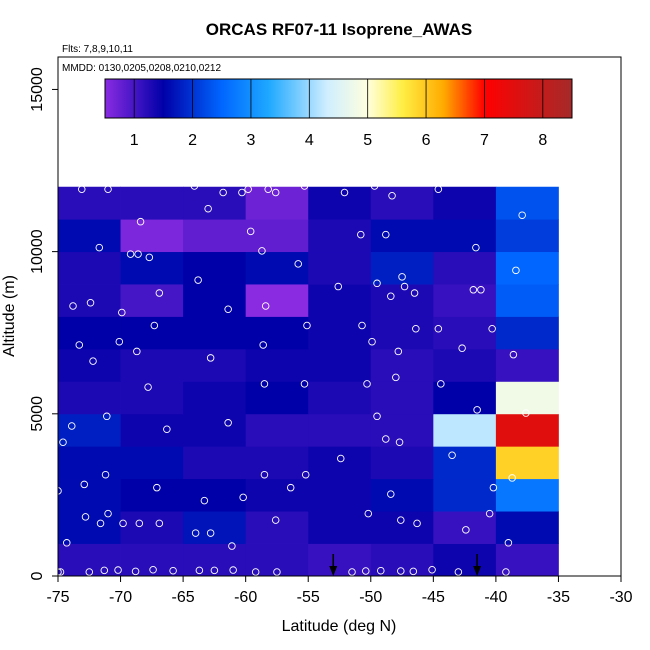 This screenshot has height=650, width=650. What do you see at coordinates (37, 575) in the screenshot?
I see `y-tick-label: 0` at bounding box center [37, 575].